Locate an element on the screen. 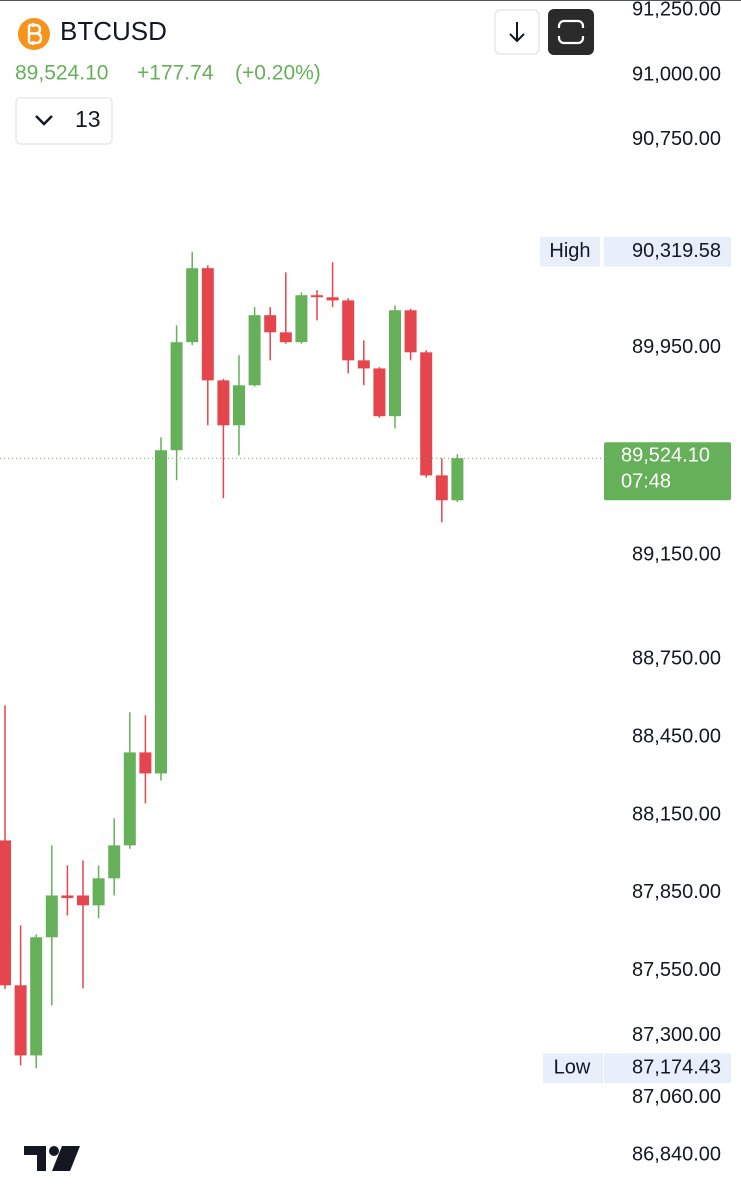 This screenshot has width=741, height=1200. last-price-box is located at coordinates (667, 471).